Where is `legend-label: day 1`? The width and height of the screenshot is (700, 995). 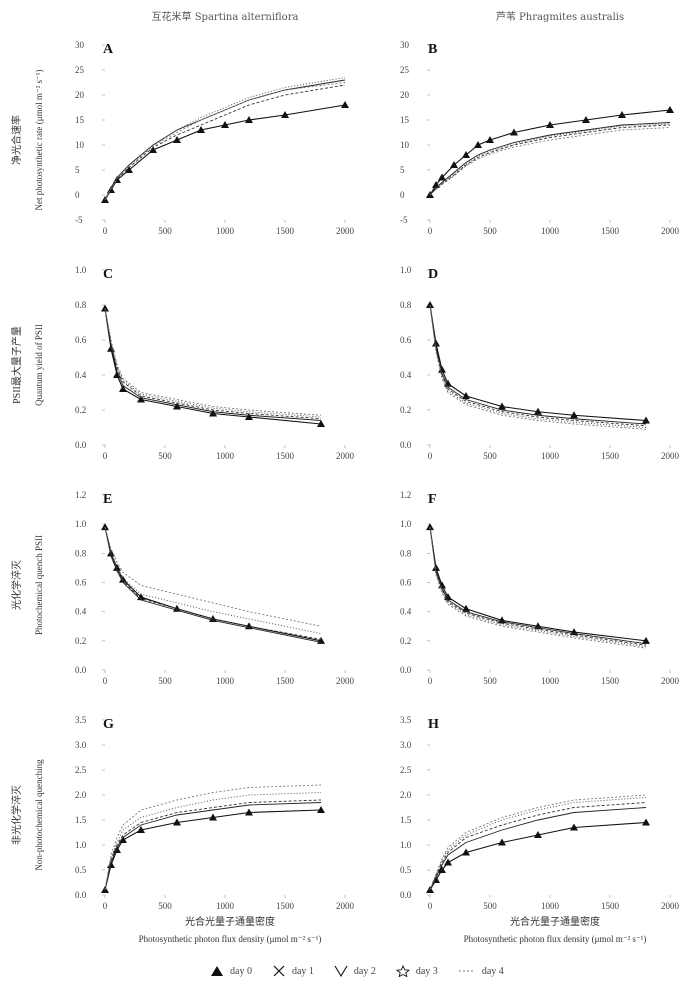
legend-label: day 1 is located at coordinates (302, 971).